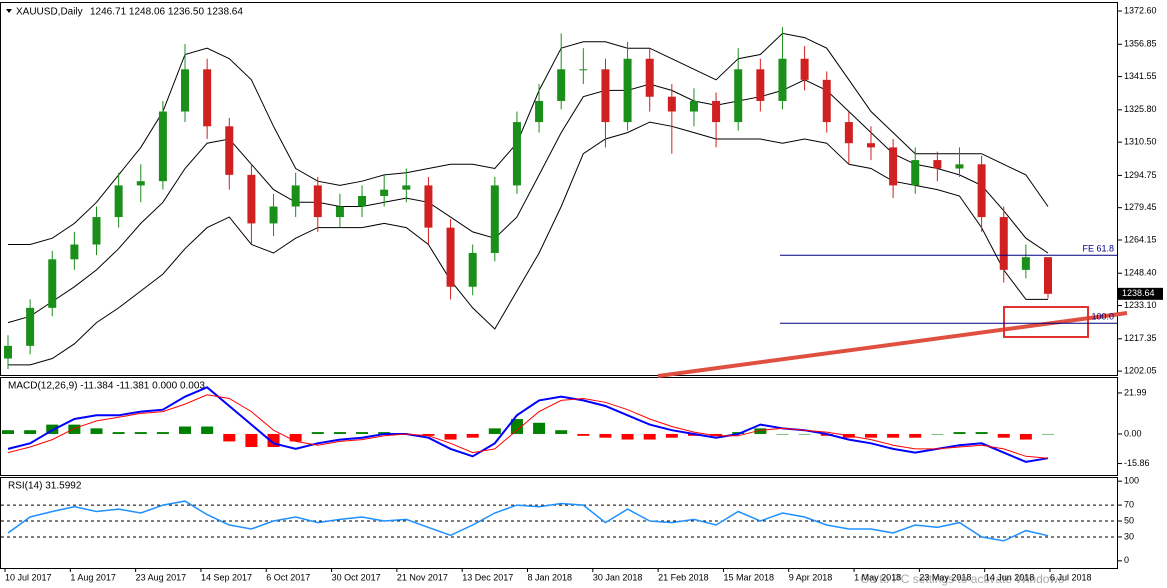 The width and height of the screenshot is (1167, 588). I want to click on y-tick-label: 50, so click(1129, 520).